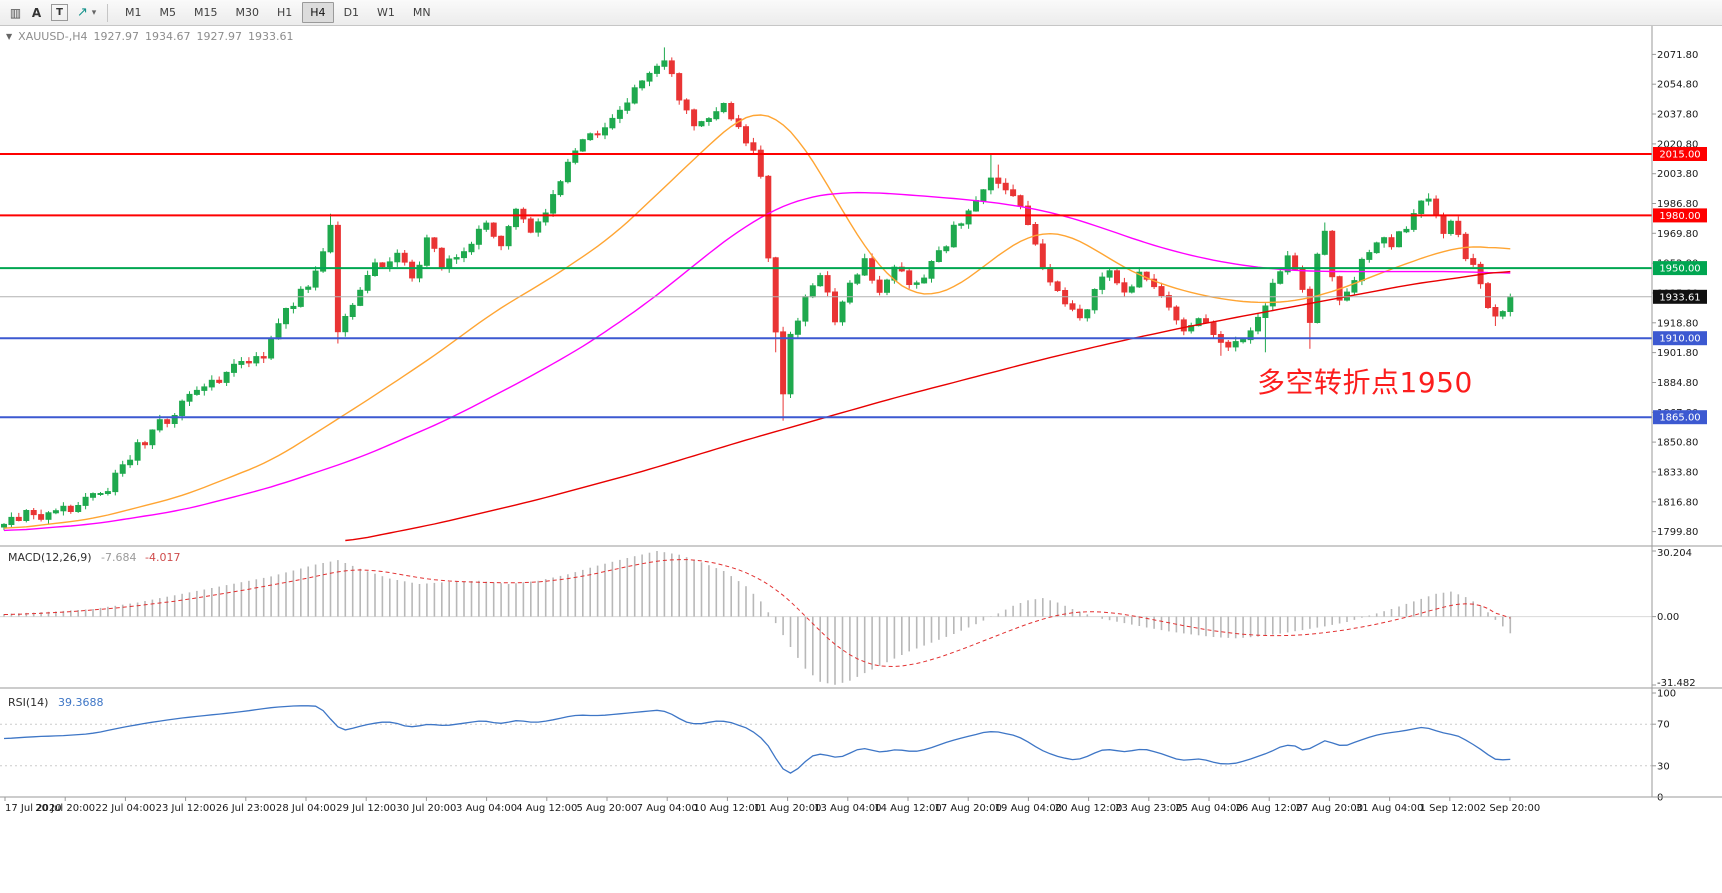 The height and width of the screenshot is (893, 1722). What do you see at coordinates (1677, 204) in the screenshot?
I see `svg-text: 1986.80` at bounding box center [1677, 204].